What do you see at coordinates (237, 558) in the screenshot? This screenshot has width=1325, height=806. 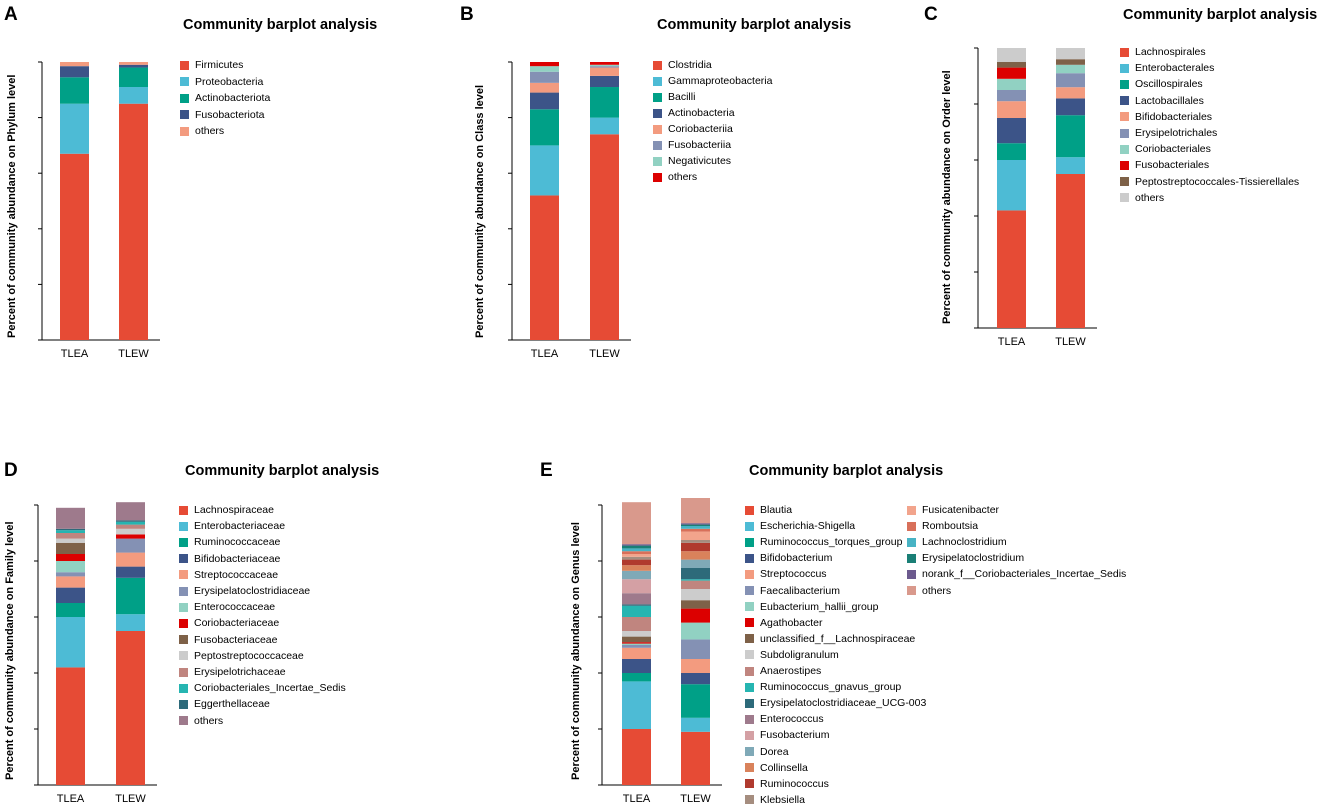 I see `legend-label: Bifidobacteriaceae` at bounding box center [237, 558].